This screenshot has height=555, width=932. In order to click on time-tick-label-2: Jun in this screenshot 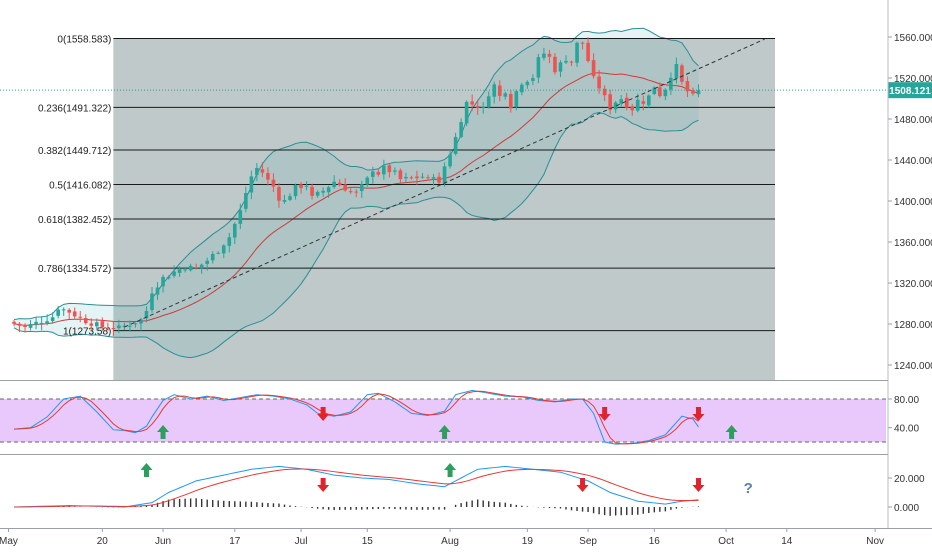, I will do `click(163, 541)`.